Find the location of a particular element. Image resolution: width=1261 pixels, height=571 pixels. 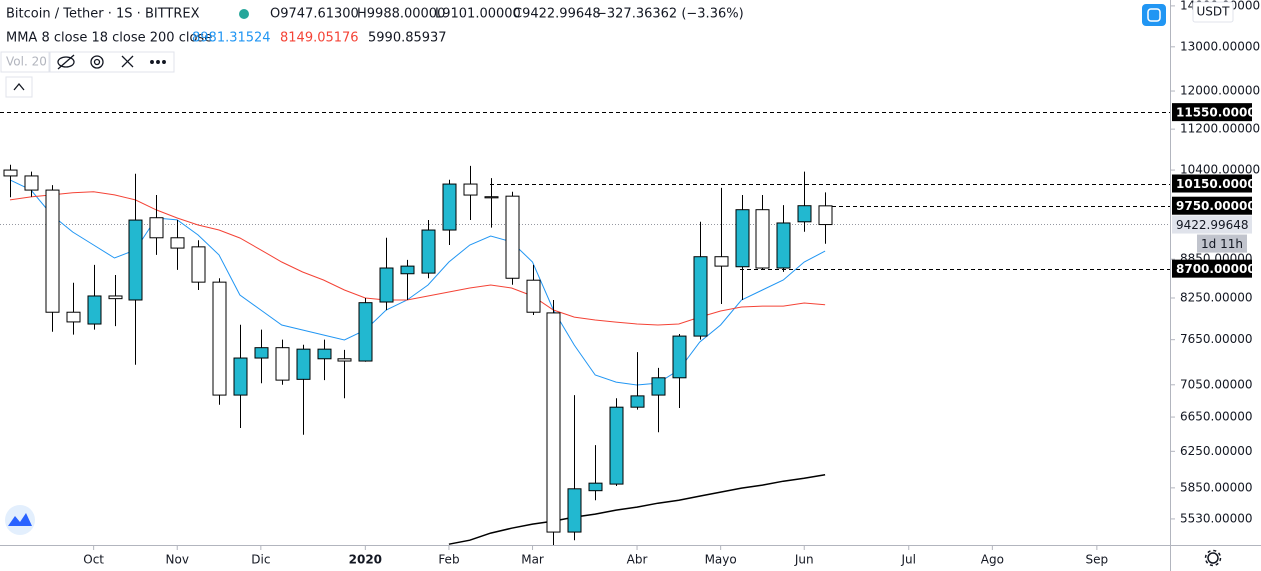

ohlc-change: −327.36362 (−3.36%) is located at coordinates (670, 14).